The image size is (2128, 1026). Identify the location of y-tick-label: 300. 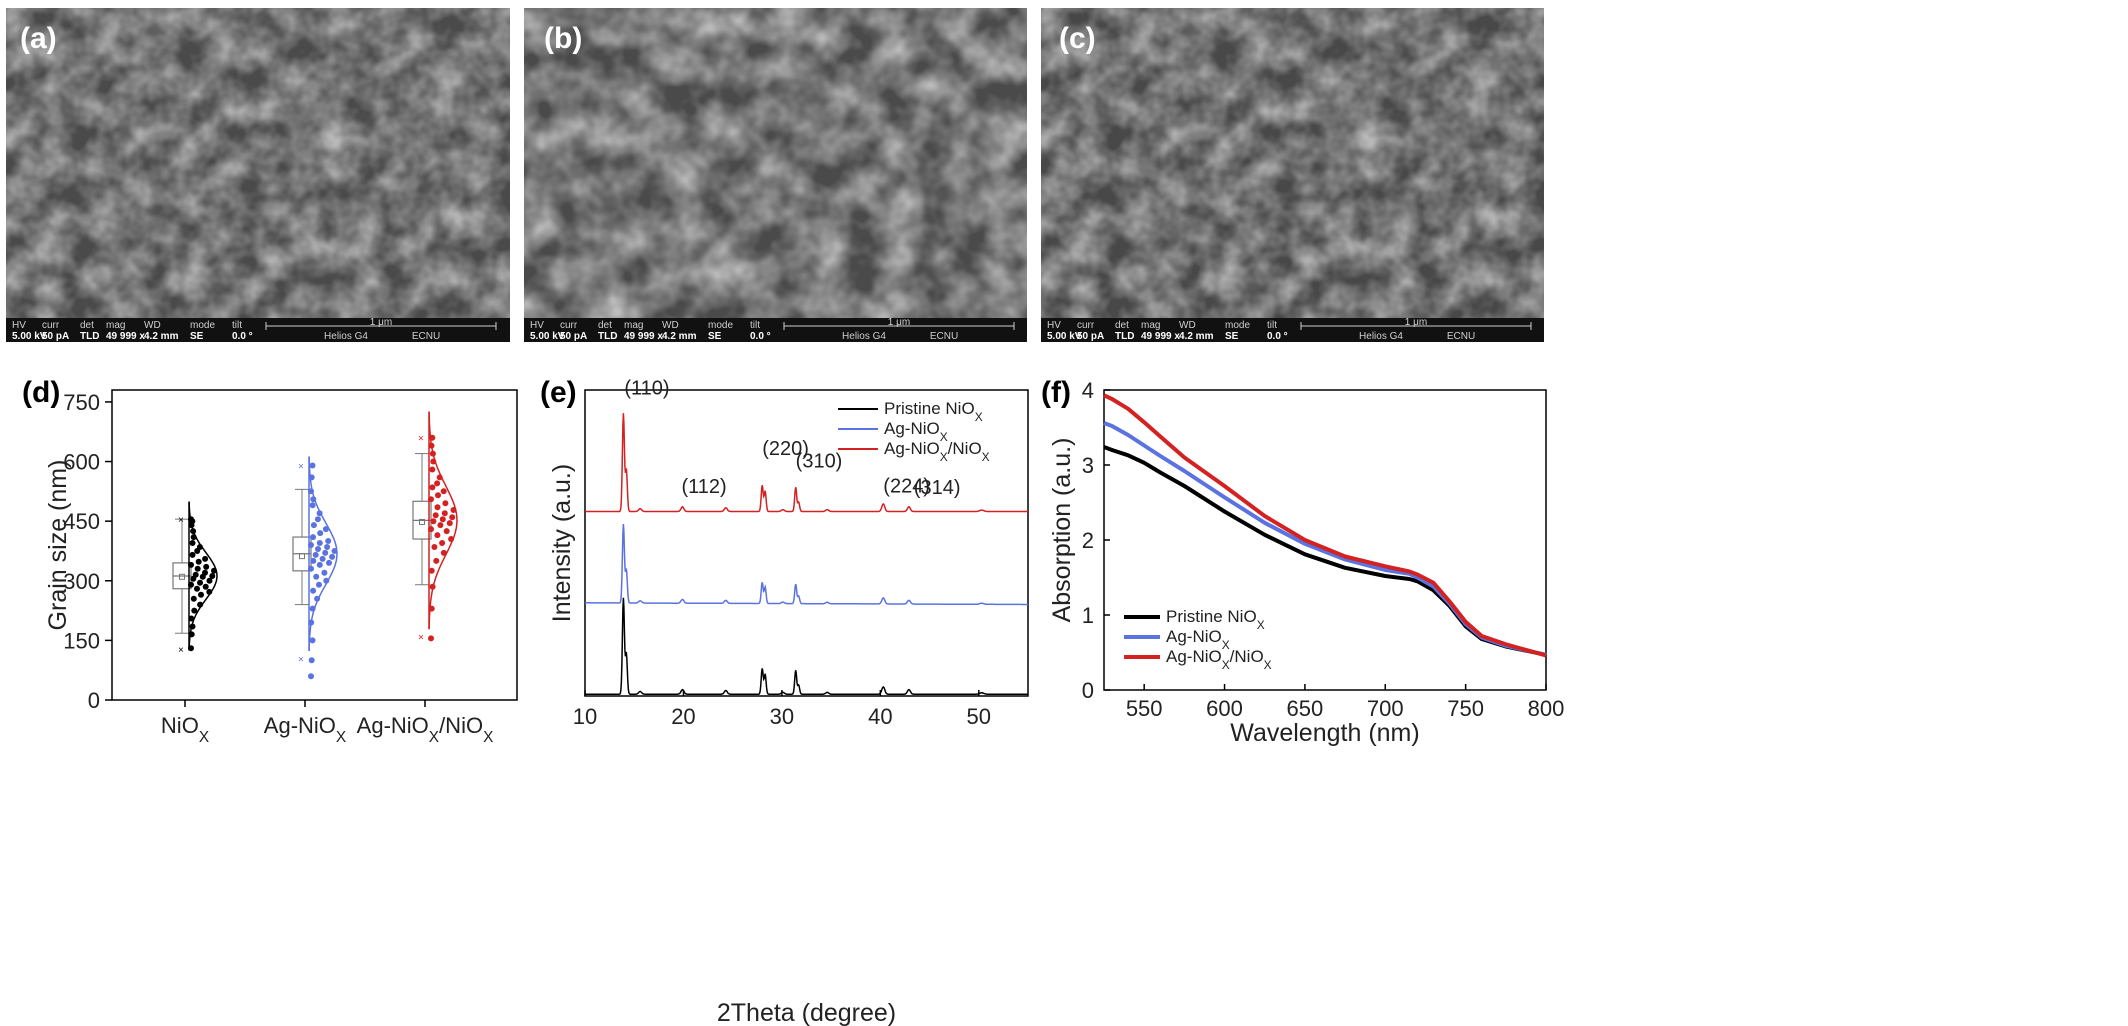
(81, 581).